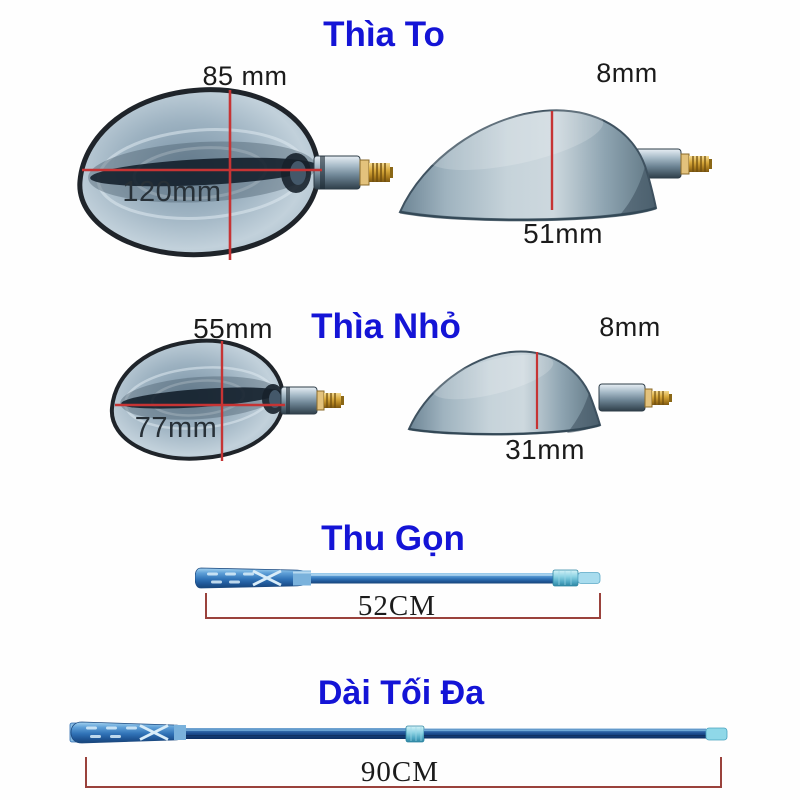  Describe the element at coordinates (563, 233) in the screenshot. I see `big-spoon-height-label: 51mm` at that location.